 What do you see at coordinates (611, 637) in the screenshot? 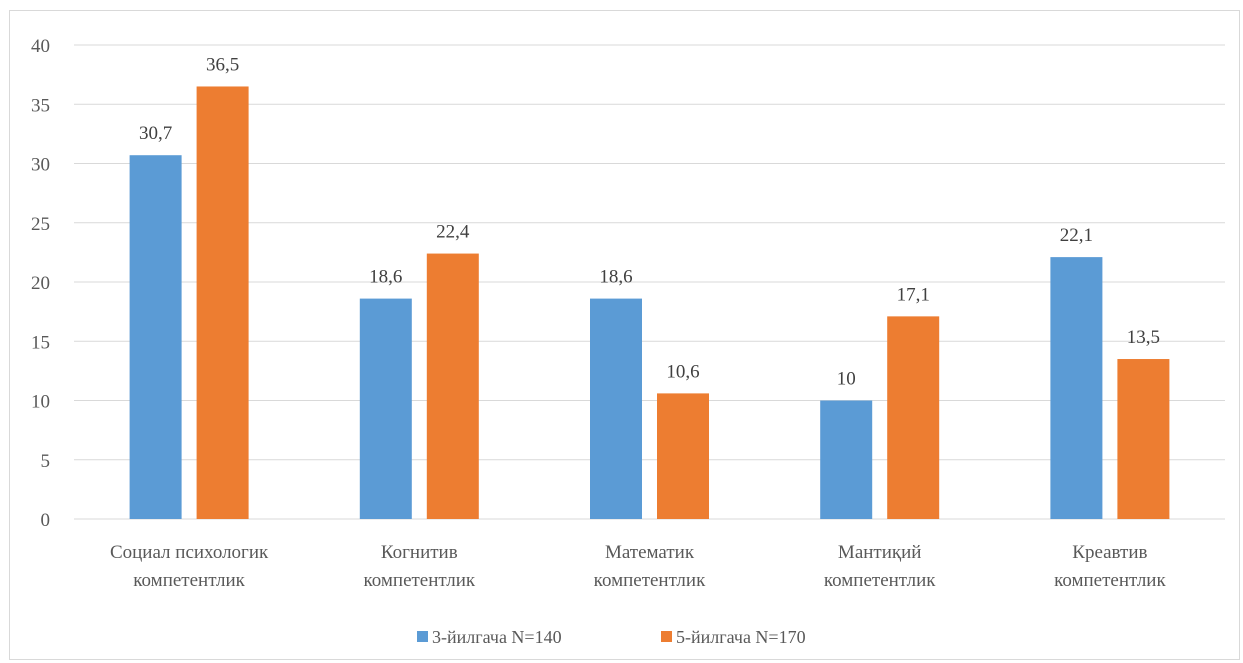
I see `legend: 3-йилгача N=140 5-йилгача N=170` at bounding box center [611, 637].